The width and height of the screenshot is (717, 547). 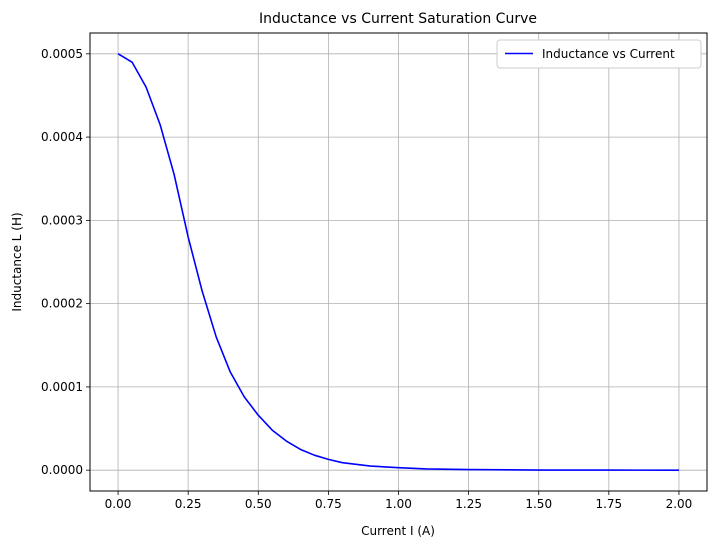 I want to click on x-tick-label: 0.75, so click(x=328, y=504).